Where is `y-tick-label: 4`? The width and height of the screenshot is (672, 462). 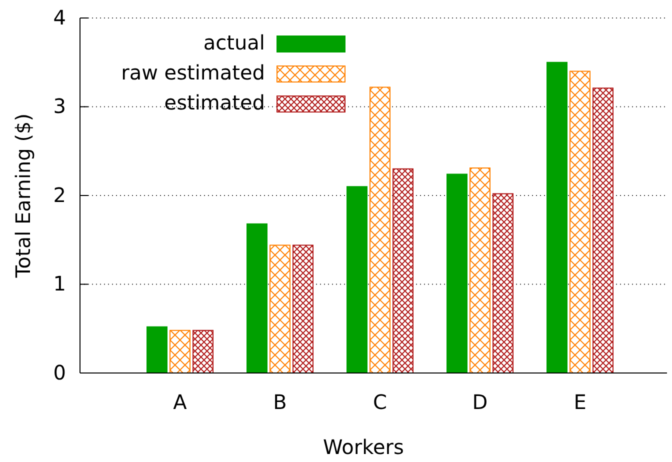
y-tick-label: 4 is located at coordinates (59, 17).